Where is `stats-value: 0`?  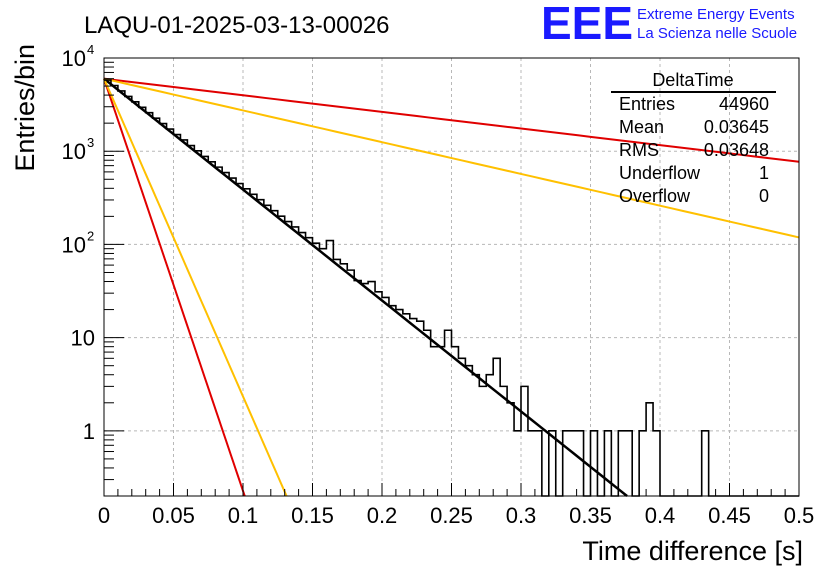
stats-value: 0 is located at coordinates (764, 196).